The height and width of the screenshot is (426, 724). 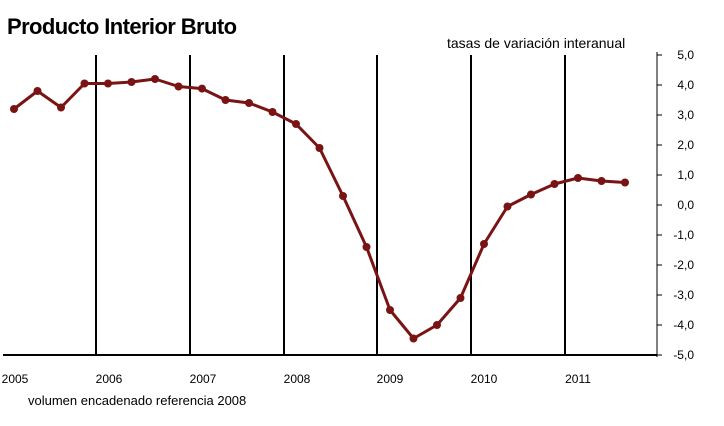 What do you see at coordinates (536, 43) in the screenshot?
I see `chart-subtitle: tasas de variación interanual` at bounding box center [536, 43].